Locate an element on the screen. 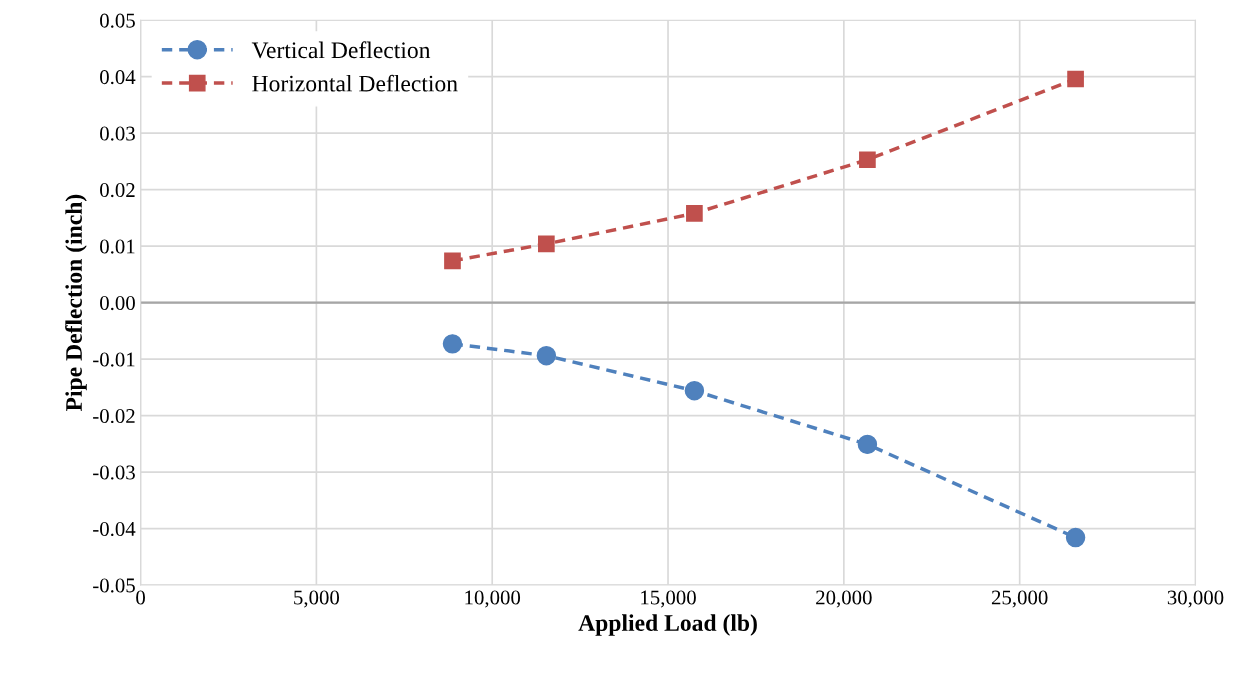 Image resolution: width=1244 pixels, height=674 pixels. legend-label: Horizontal Deflection is located at coordinates (355, 83).